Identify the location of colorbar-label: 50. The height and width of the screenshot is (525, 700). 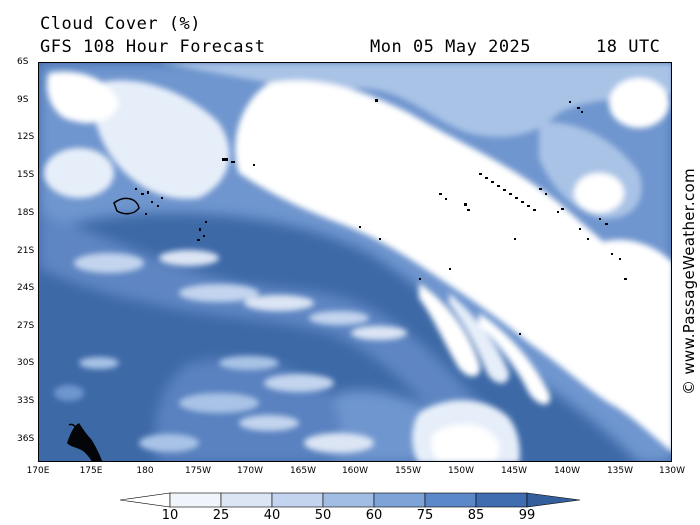
(323, 515).